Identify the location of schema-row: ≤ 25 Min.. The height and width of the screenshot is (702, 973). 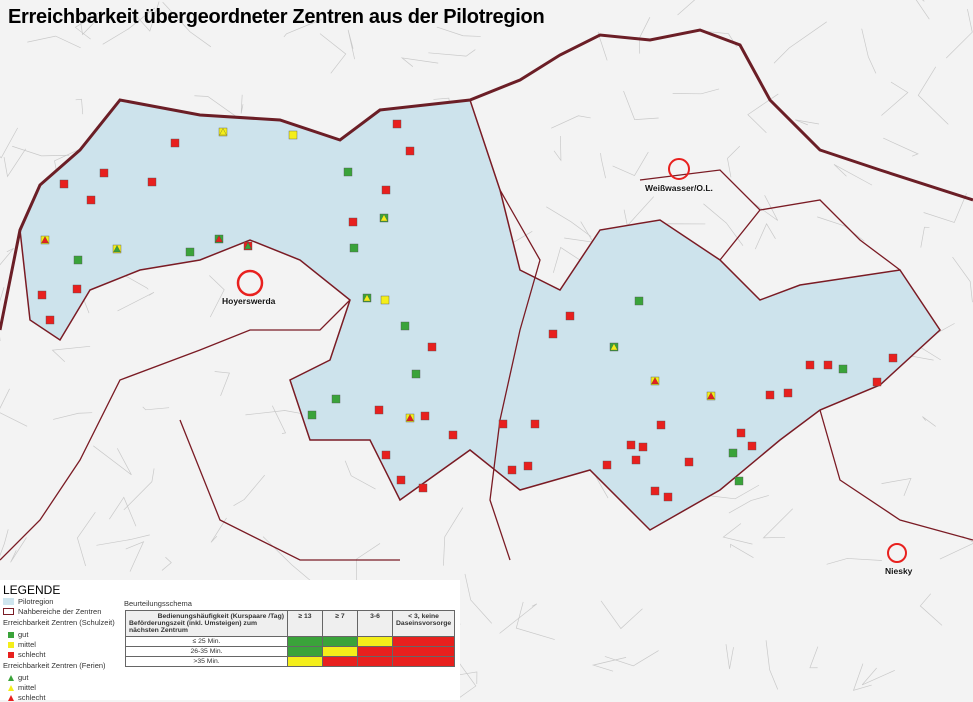
(290, 641).